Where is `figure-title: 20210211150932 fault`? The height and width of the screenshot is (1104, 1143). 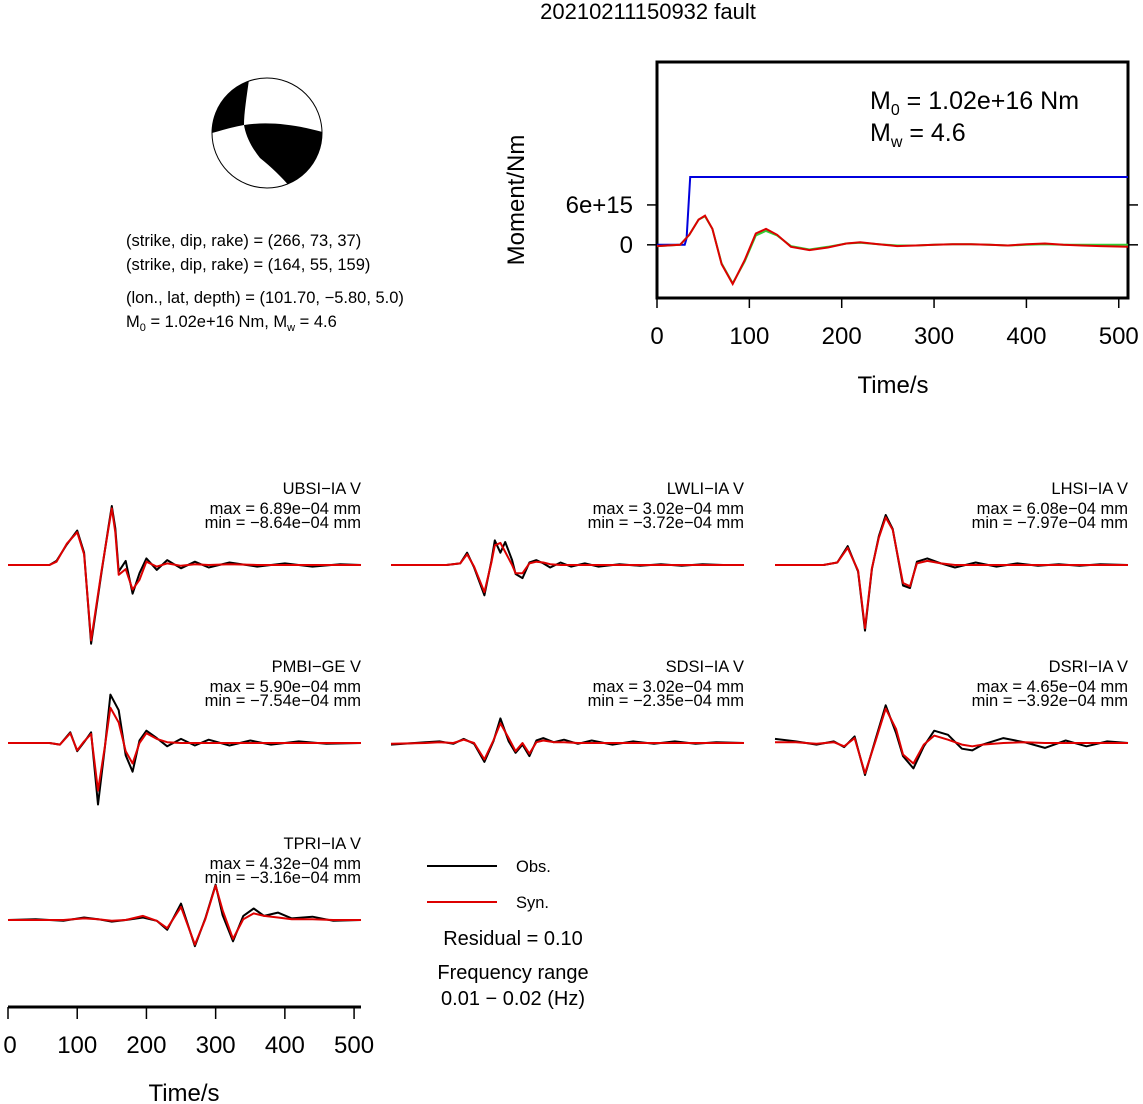
figure-title: 20210211150932 fault is located at coordinates (648, 12).